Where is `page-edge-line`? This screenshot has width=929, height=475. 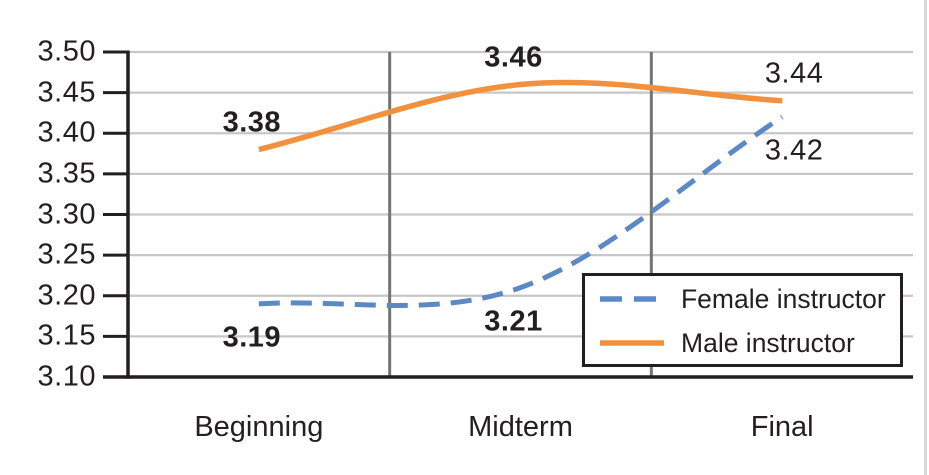 page-edge-line is located at coordinates (925, 237).